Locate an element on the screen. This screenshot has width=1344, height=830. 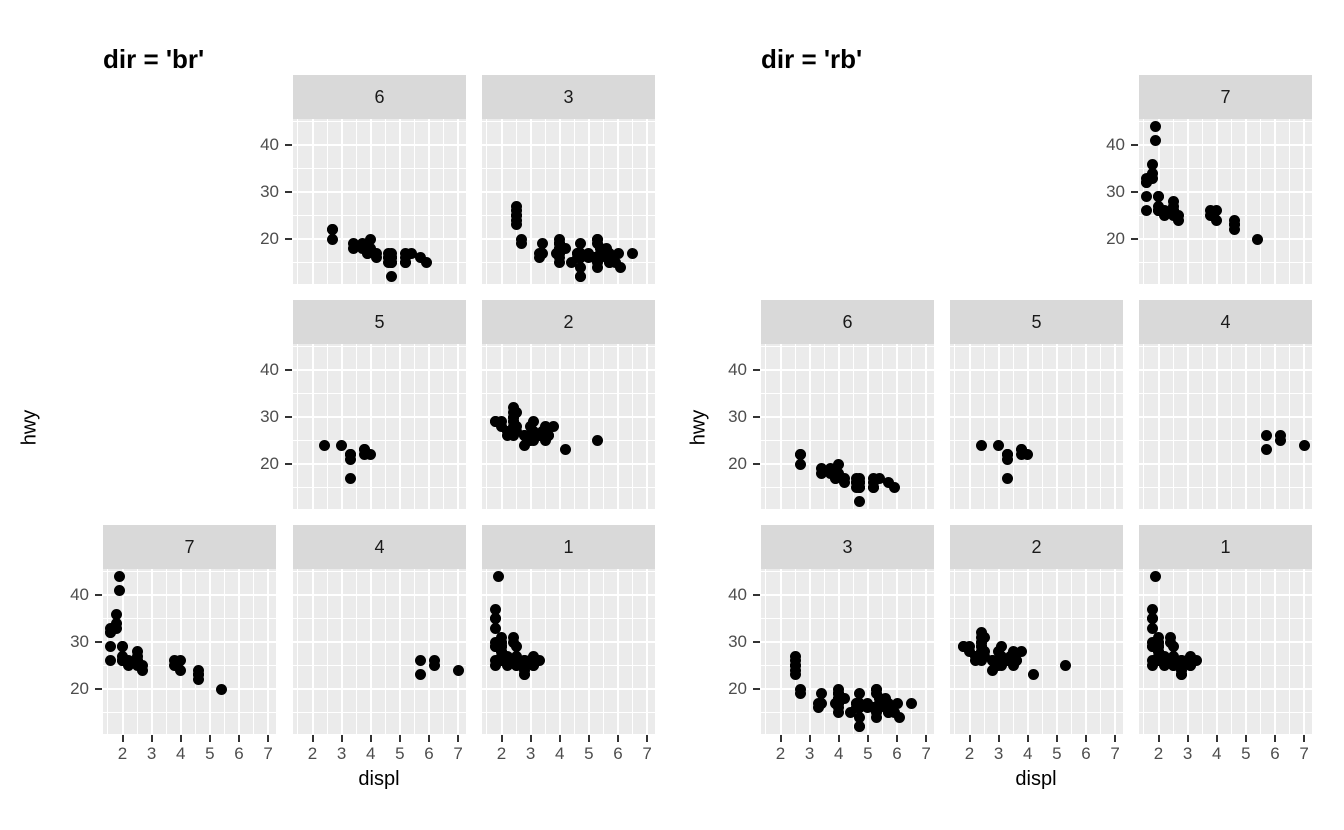
facet-strip-7: 7 is located at coordinates (189, 547).